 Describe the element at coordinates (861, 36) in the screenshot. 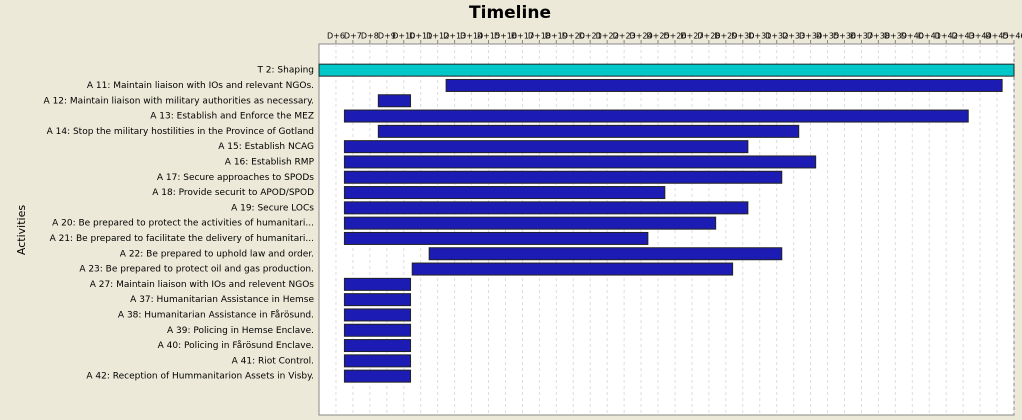

I see `x-tick-label: D+37` at that location.